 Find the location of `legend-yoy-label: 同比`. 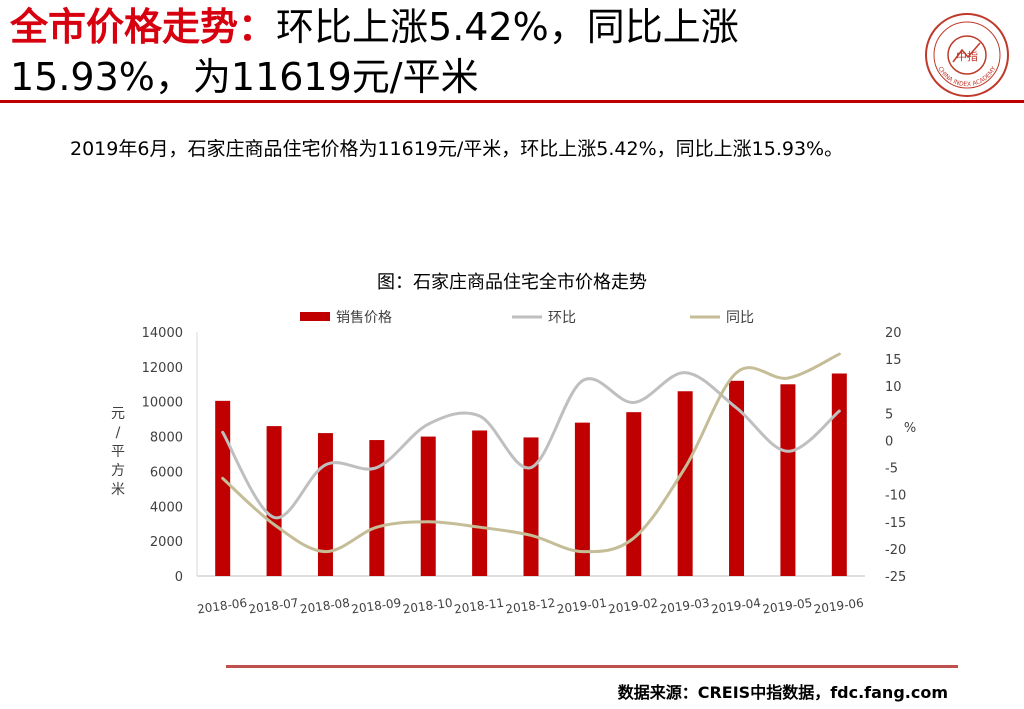

legend-yoy-label: 同比 is located at coordinates (740, 318).